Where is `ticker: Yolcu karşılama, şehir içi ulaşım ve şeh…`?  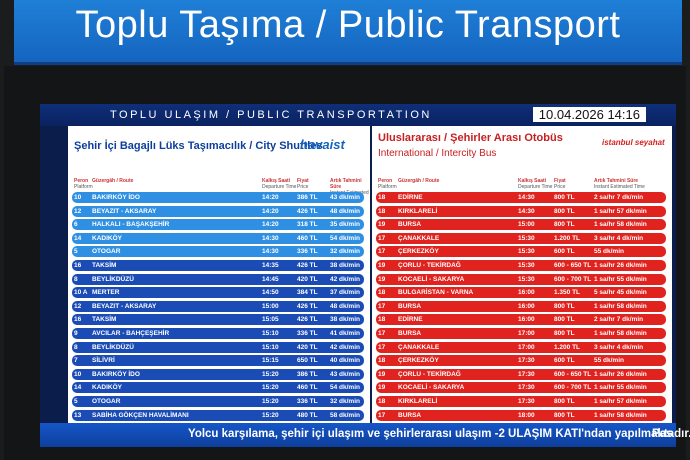 ticker: Yolcu karşılama, şehir içi ulaşım ve şeh… is located at coordinates (365, 435).